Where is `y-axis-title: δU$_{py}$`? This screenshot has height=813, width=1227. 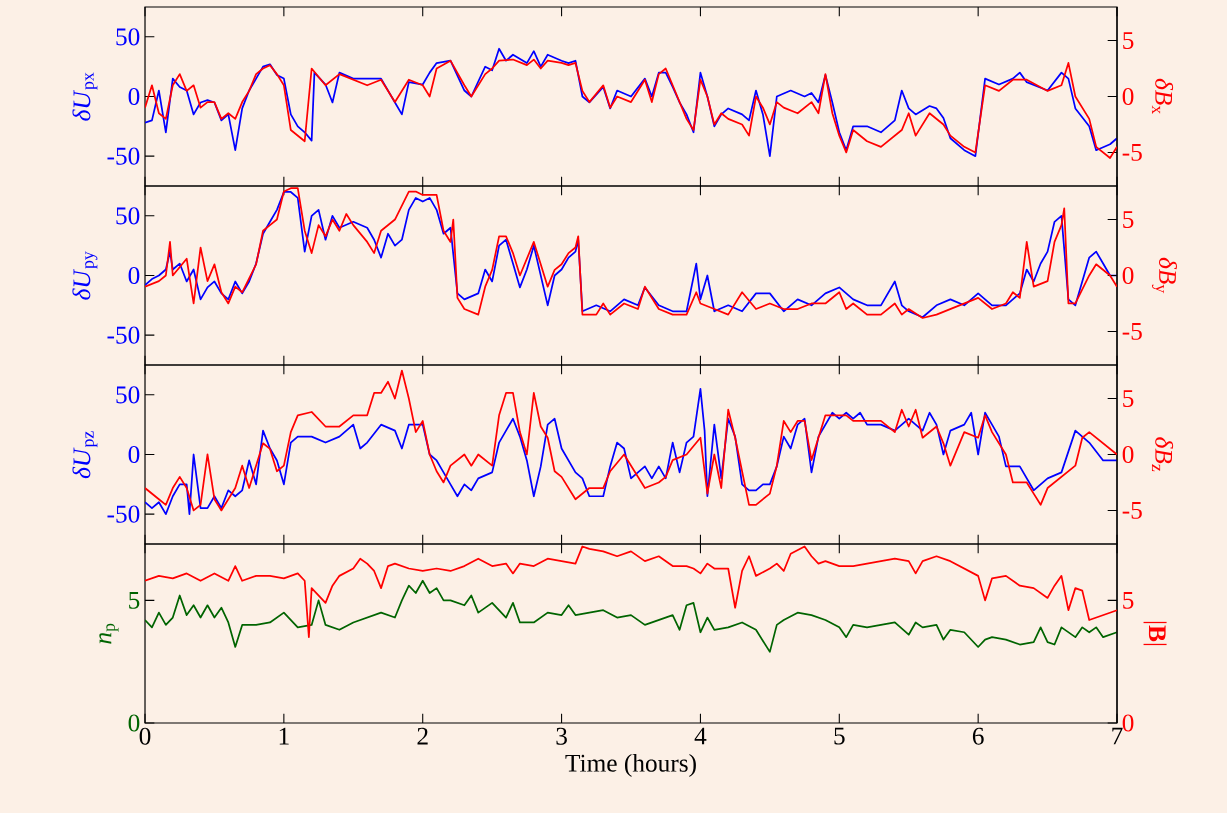
y-axis-title: δU$_{py}$ is located at coordinates (85, 275).